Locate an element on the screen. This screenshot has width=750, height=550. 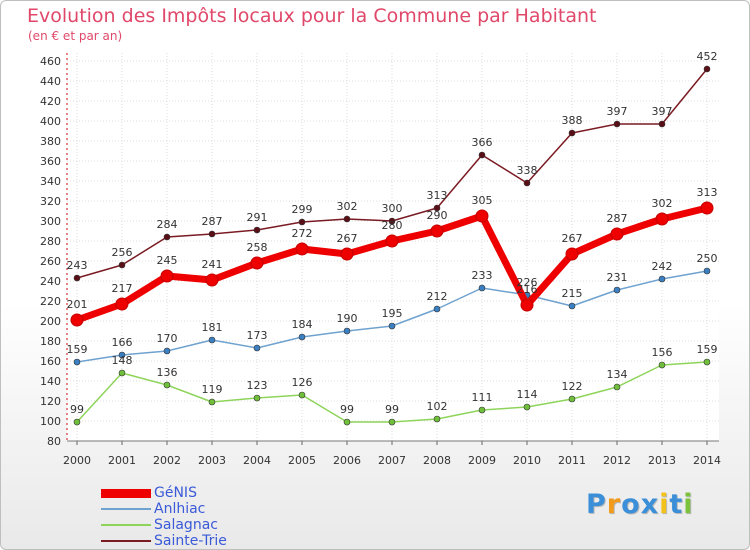
data-label-salagnac: 126 is located at coordinates (302, 382).